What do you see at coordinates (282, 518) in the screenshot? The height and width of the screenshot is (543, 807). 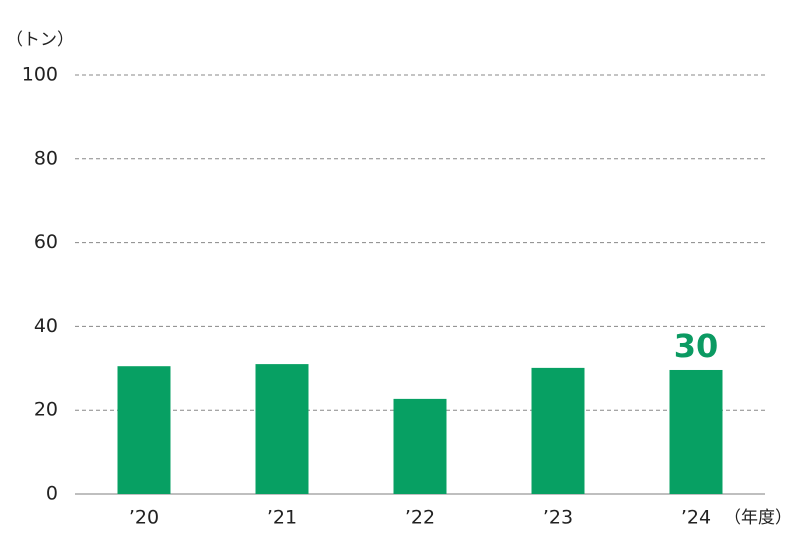 I see `x-tick-label: ’21` at bounding box center [282, 518].